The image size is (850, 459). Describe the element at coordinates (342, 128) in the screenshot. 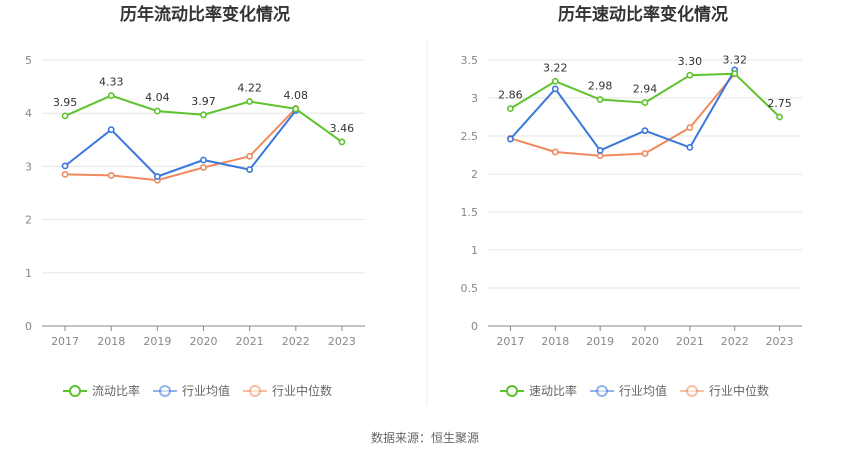

I see `data-label: 3.46` at that location.